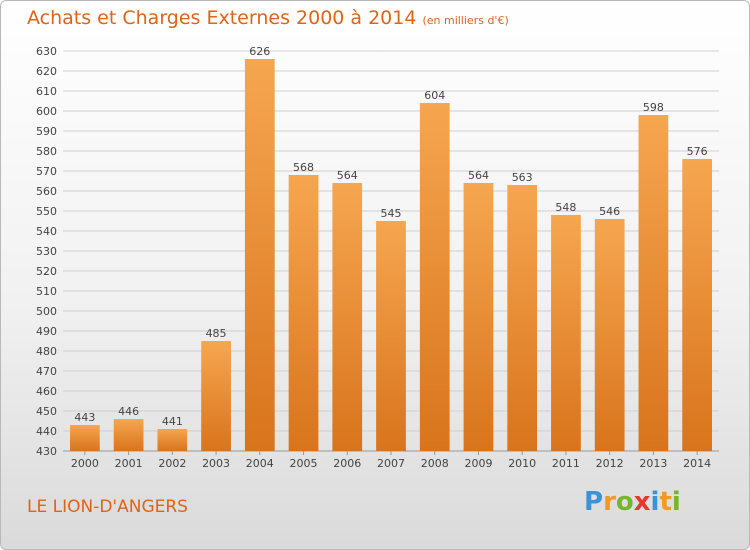 The height and width of the screenshot is (550, 750). What do you see at coordinates (465, 20) in the screenshot?
I see `chart-subtitle: (en milliers d'€)` at bounding box center [465, 20].